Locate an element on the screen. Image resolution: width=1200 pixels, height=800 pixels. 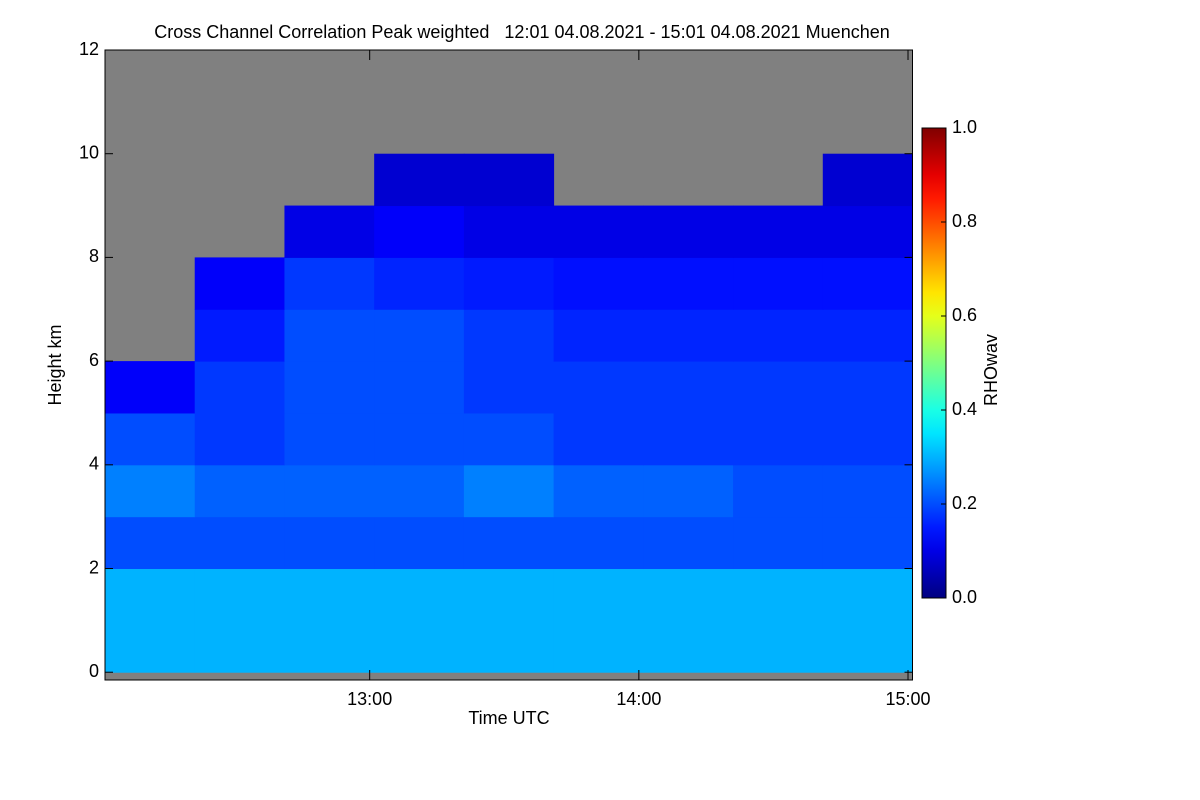
colorbar-tick-label: 0.2 is located at coordinates (964, 503).